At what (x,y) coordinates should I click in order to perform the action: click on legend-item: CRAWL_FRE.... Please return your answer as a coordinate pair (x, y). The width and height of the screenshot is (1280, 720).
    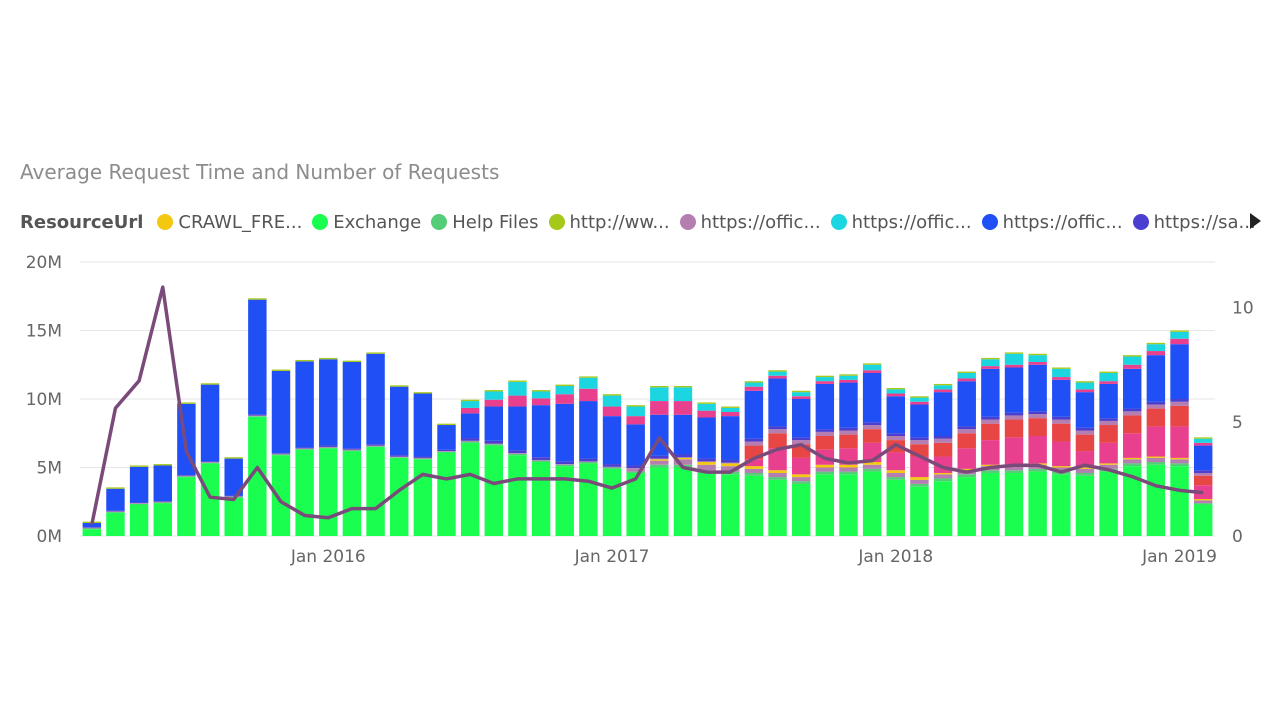
    Looking at the image, I should click on (229, 222).